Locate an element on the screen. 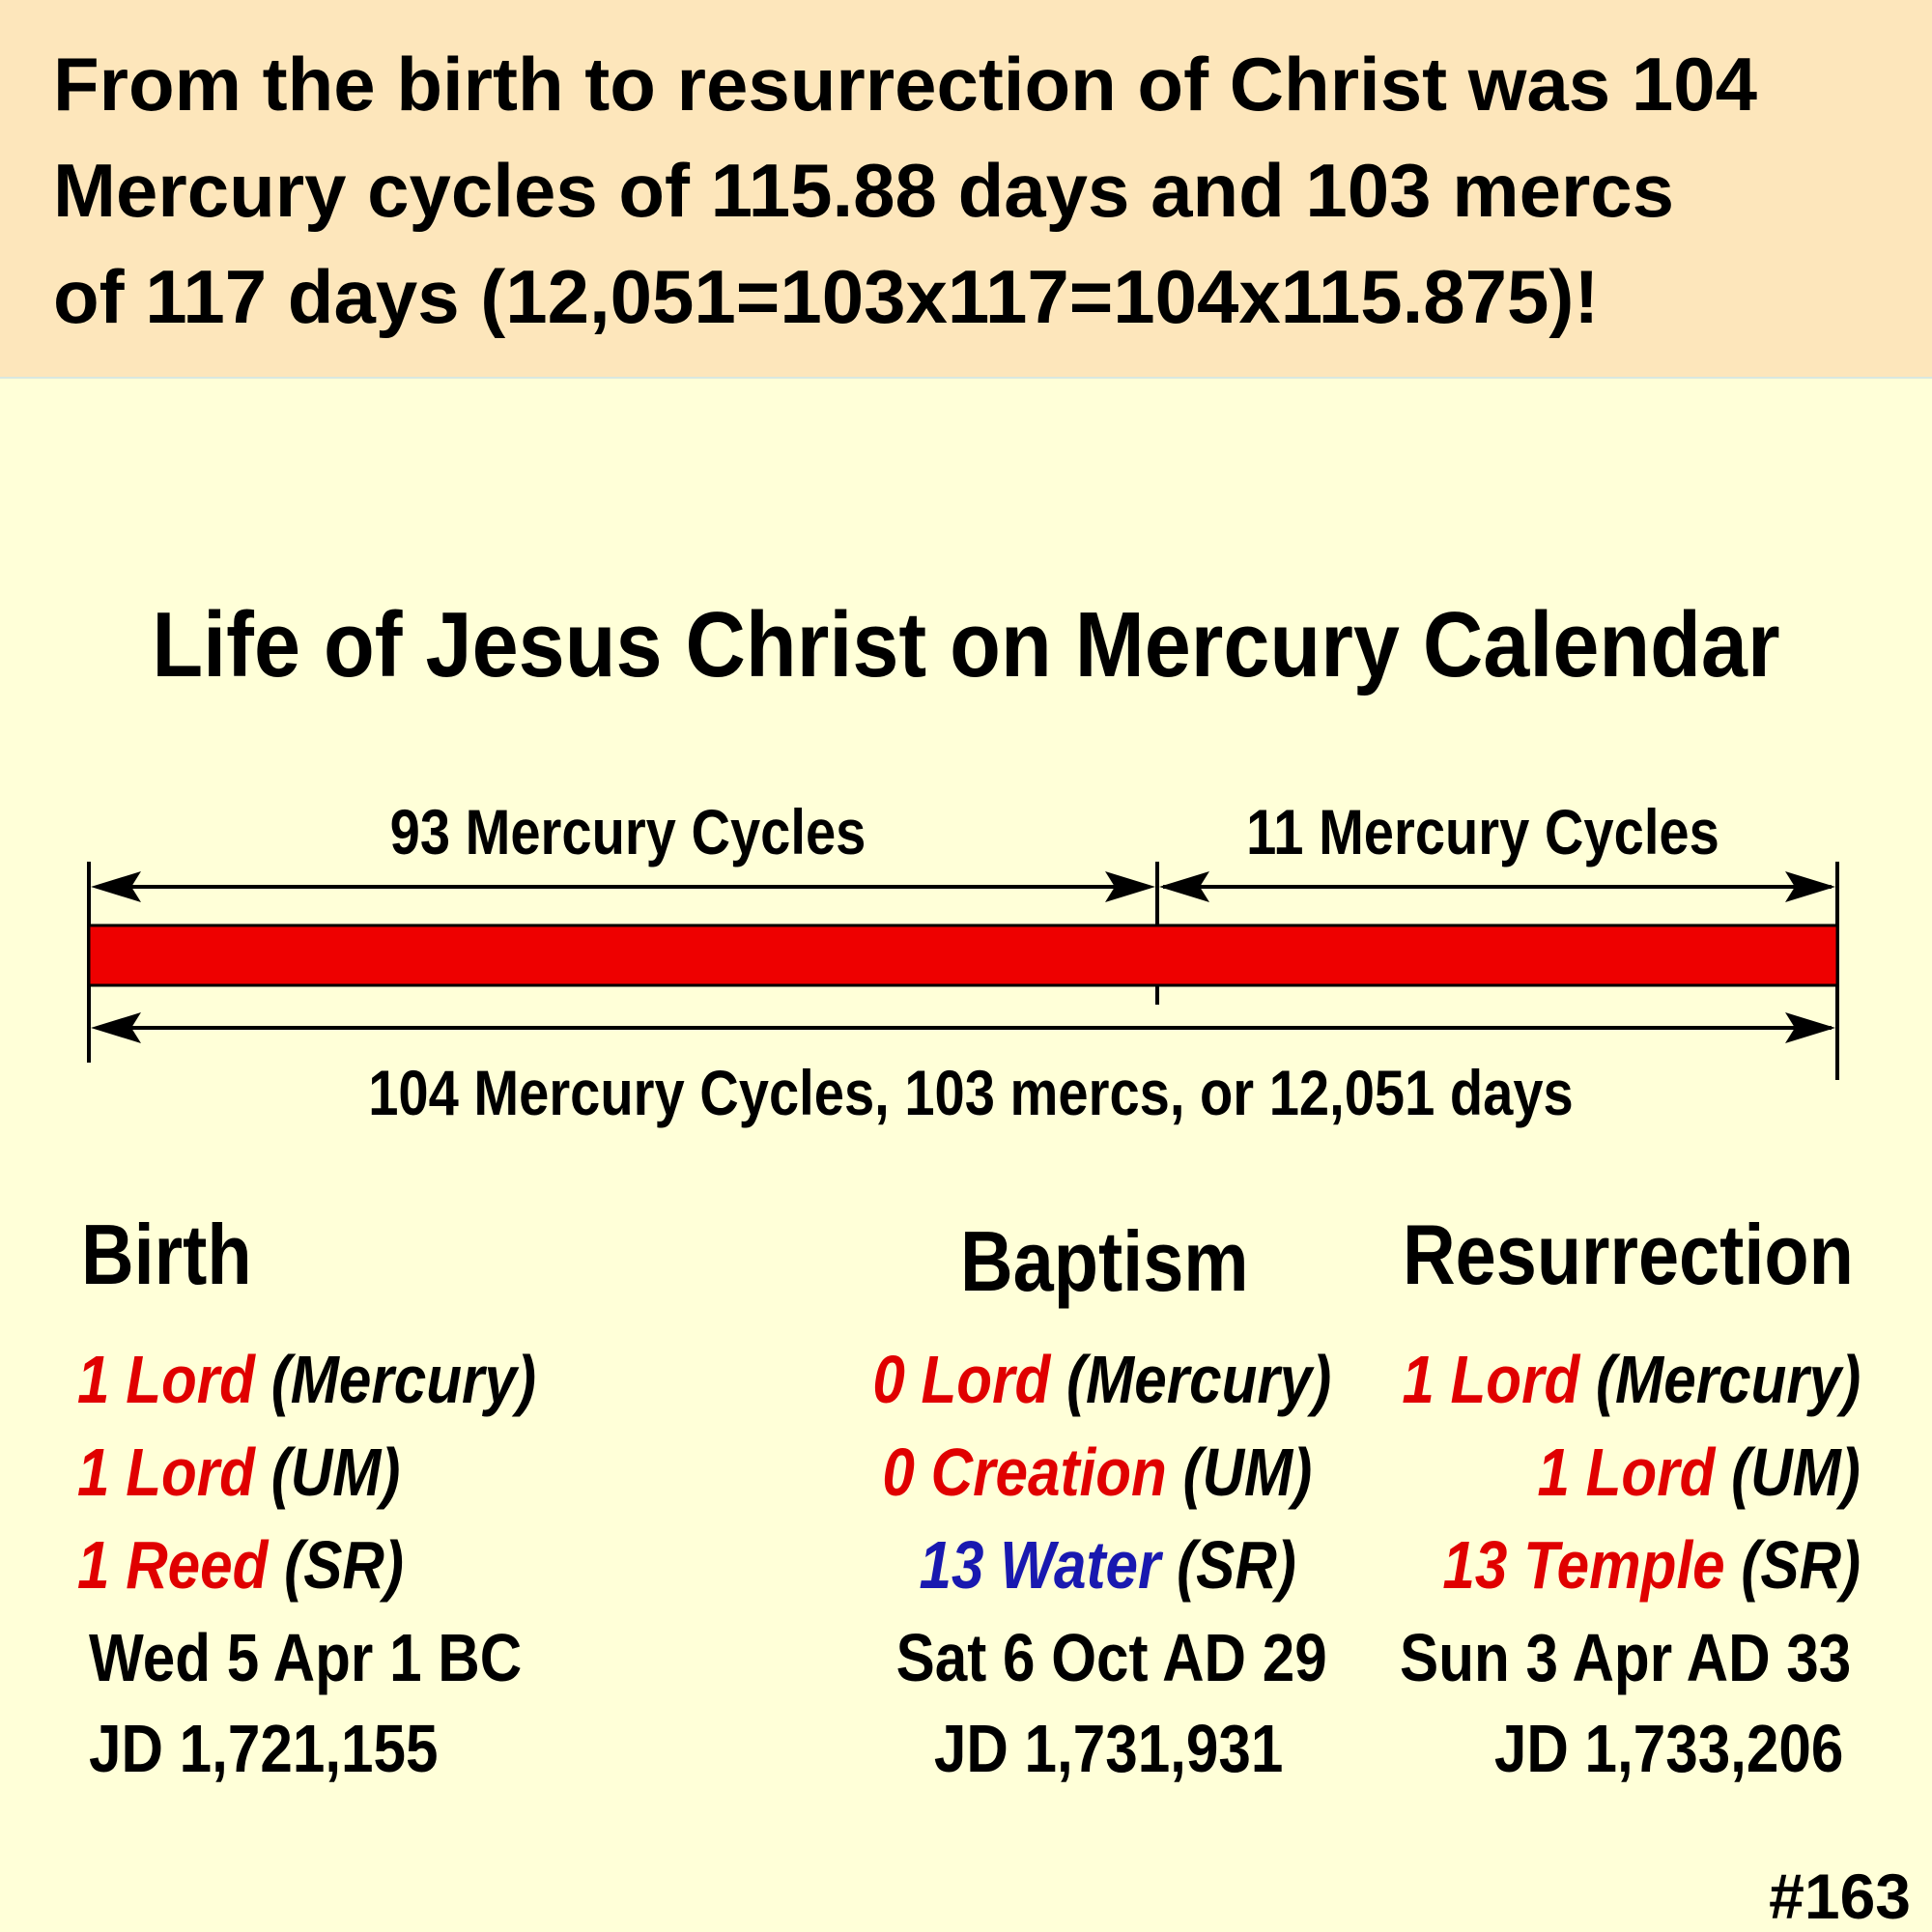 The width and height of the screenshot is (1932, 1932). resurrection-sr-value: 13 Temple is located at coordinates (1583, 1565).